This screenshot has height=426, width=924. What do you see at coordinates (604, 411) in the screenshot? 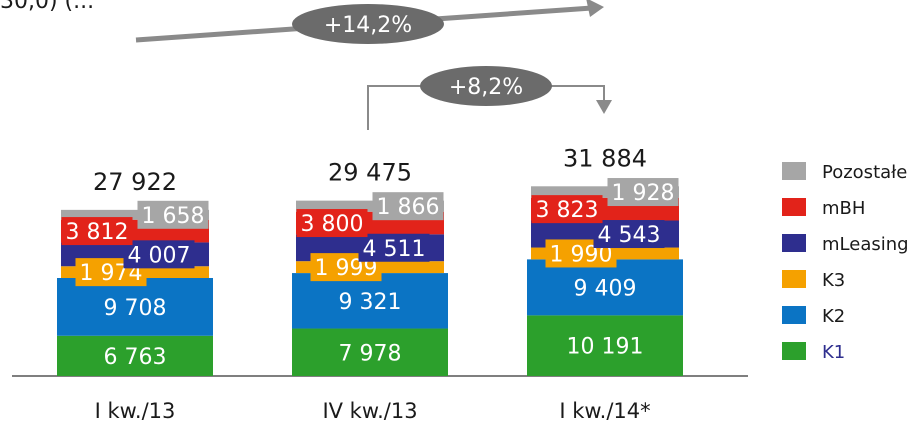
I see `x-tick-label-2: I kw./14*` at bounding box center [604, 411].